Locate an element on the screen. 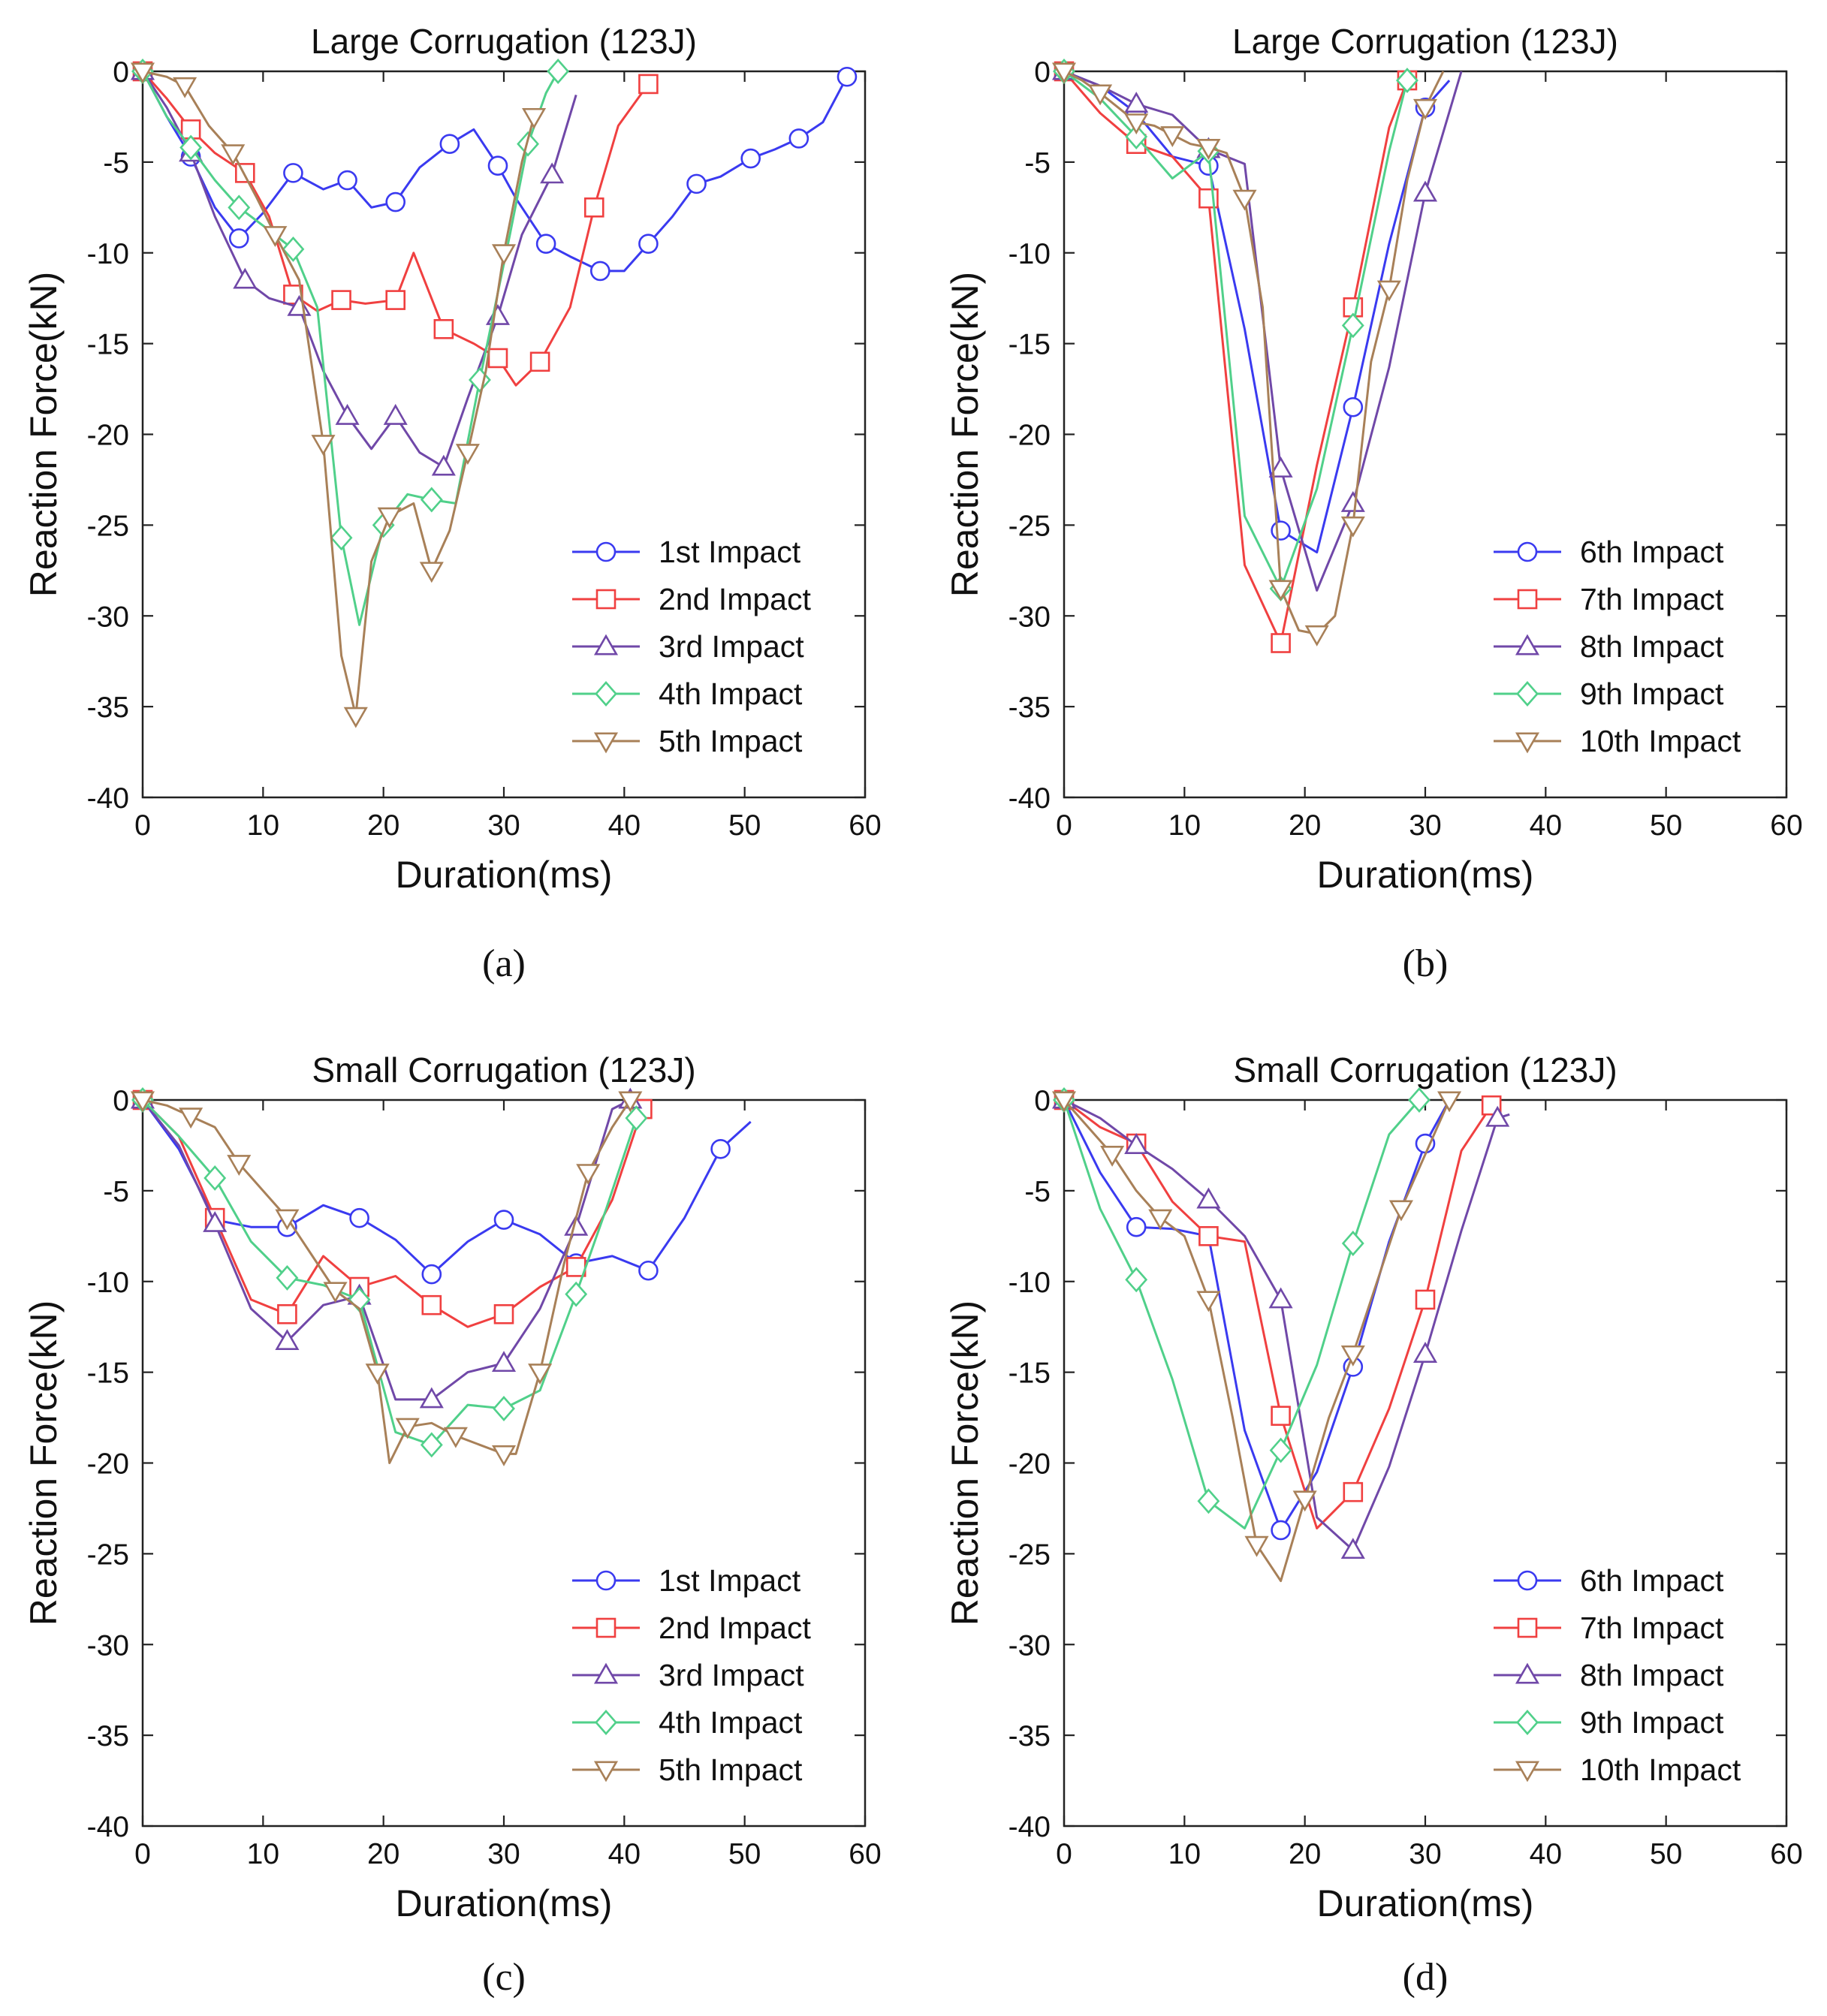 Image resolution: width=1827 pixels, height=2016 pixels. legend-item-1: 6th Impact is located at coordinates (1609, 552).